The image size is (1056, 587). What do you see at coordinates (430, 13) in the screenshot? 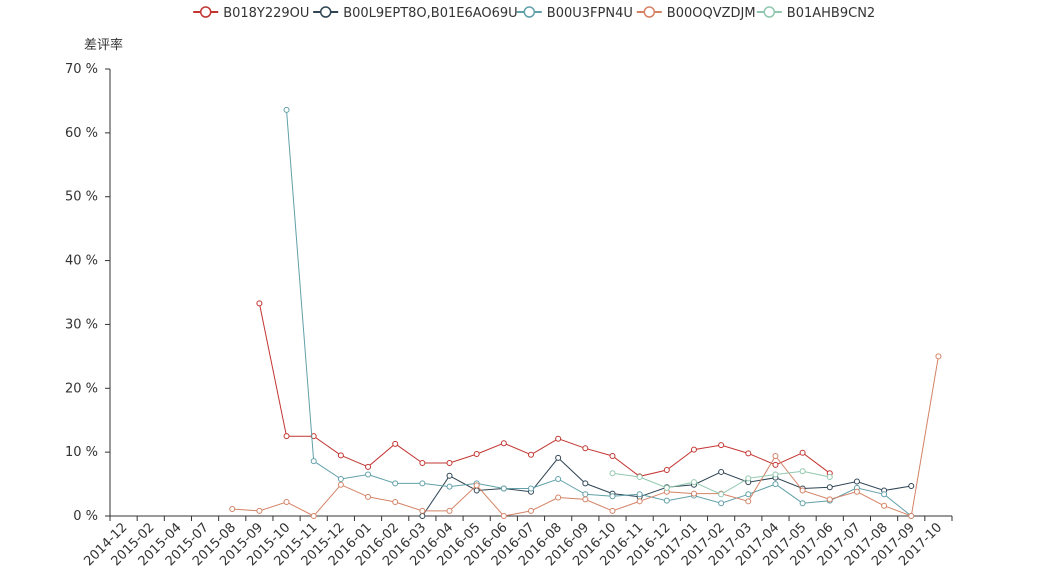
I see `legend-label: B00L9EPT8O,B01E6AO69U` at bounding box center [430, 13].